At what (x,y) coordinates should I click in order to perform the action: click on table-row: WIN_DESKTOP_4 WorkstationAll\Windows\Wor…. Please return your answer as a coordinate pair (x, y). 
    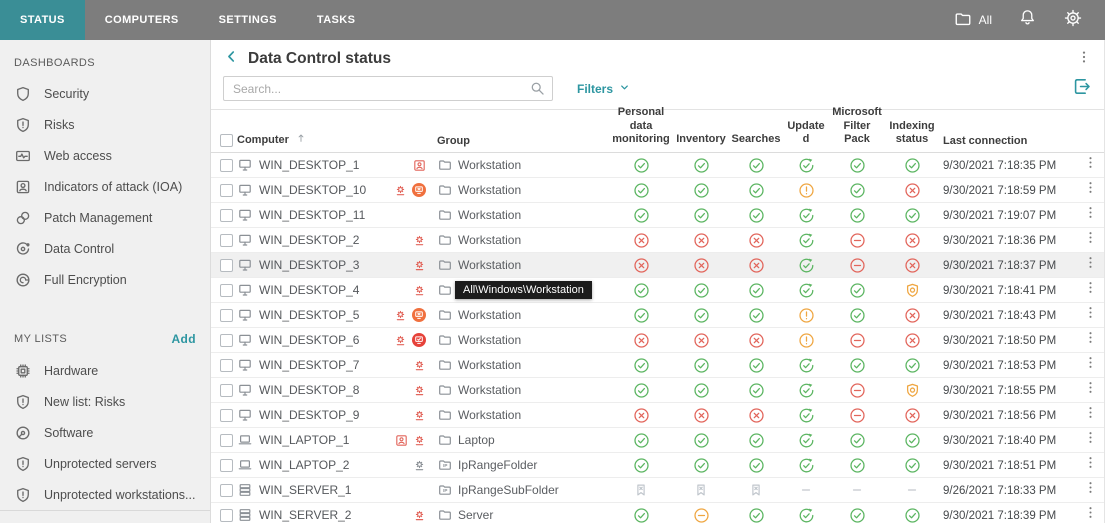
    Looking at the image, I should click on (657, 290).